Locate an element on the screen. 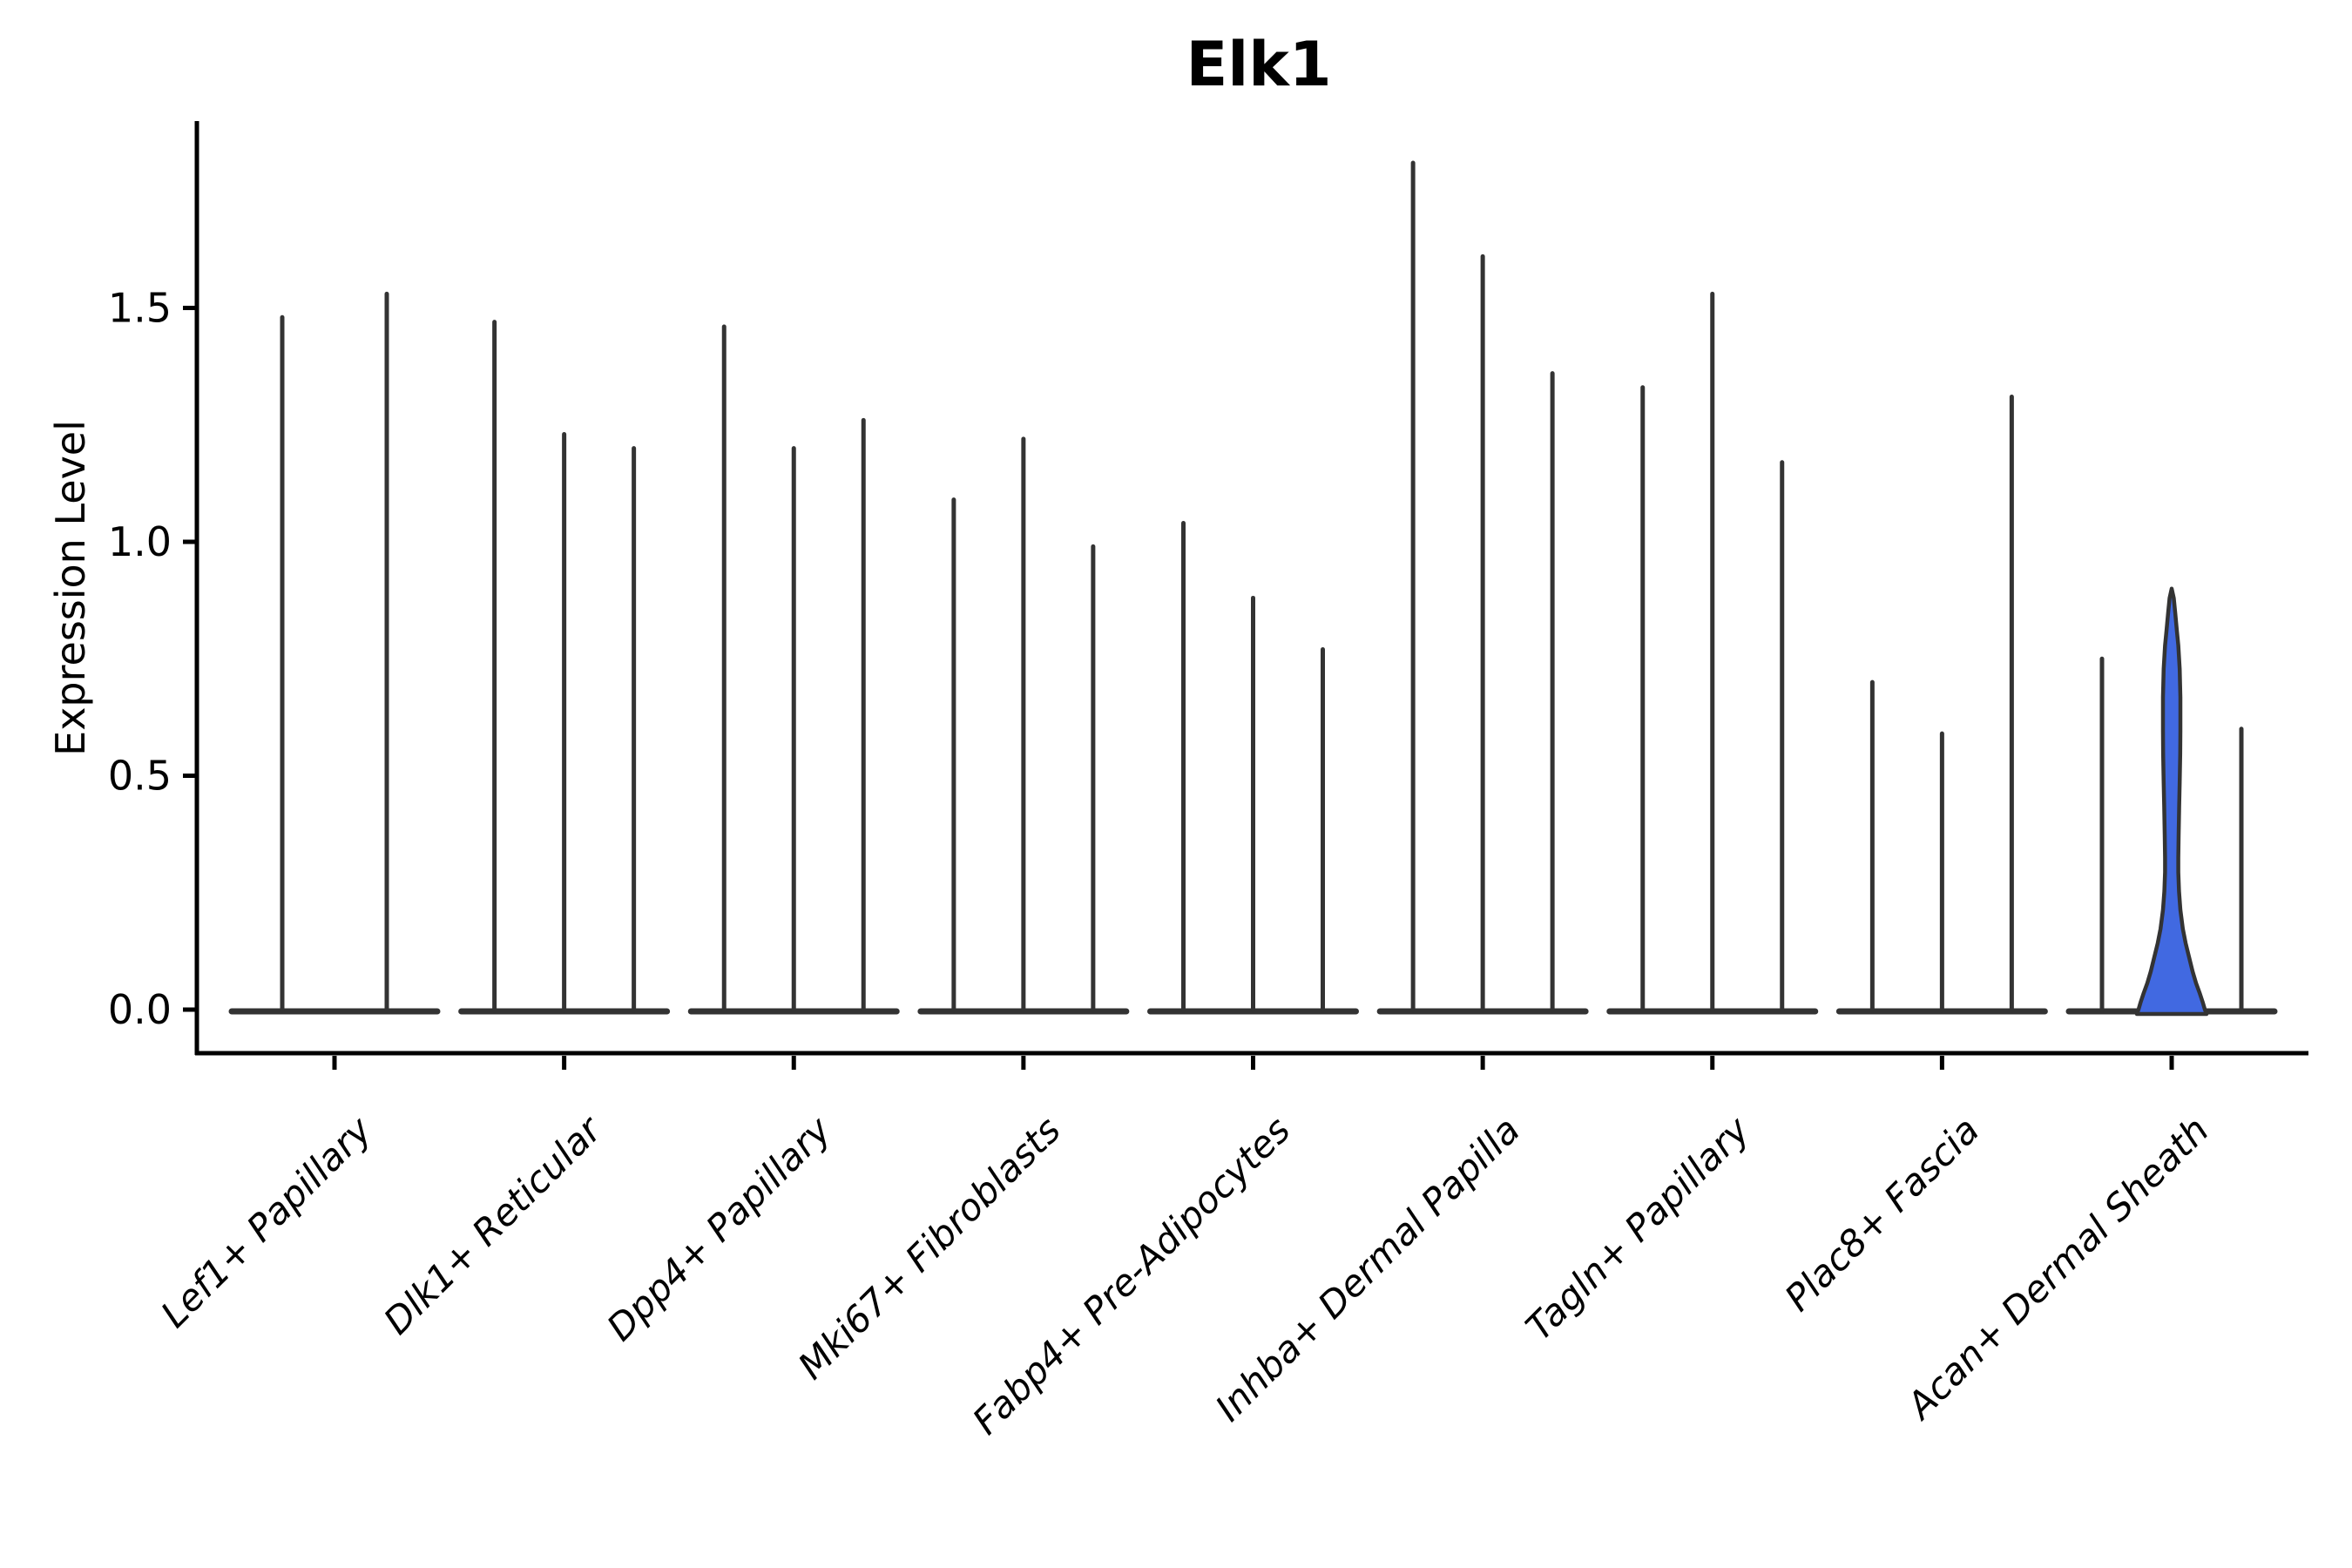 The image size is (2352, 1568). x-tick-label: Tagln+ Papillary is located at coordinates (1638, 1228).